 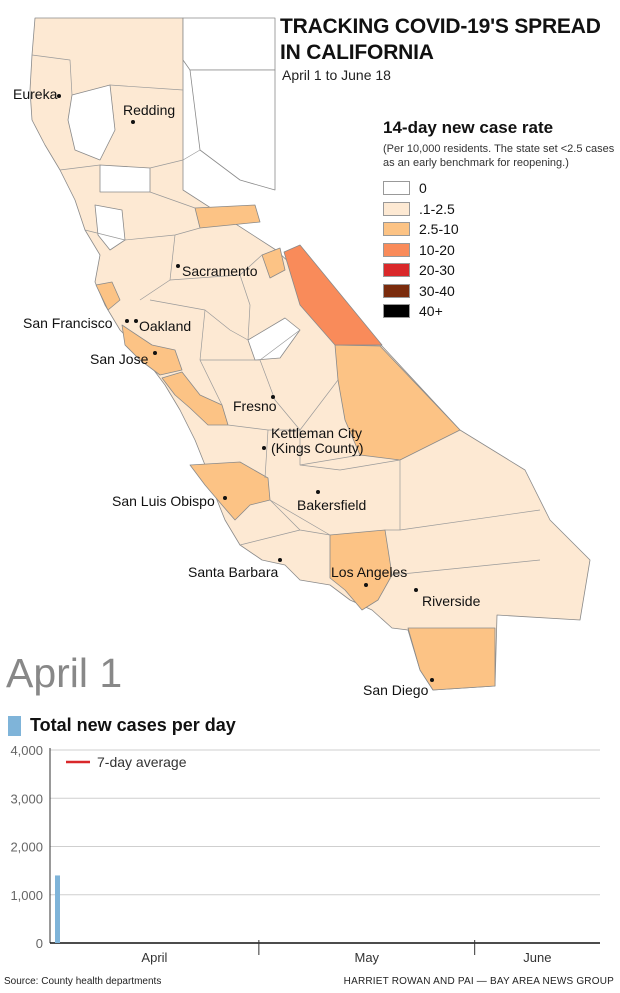 I want to click on legend-item: 20-30, so click(x=501, y=270).